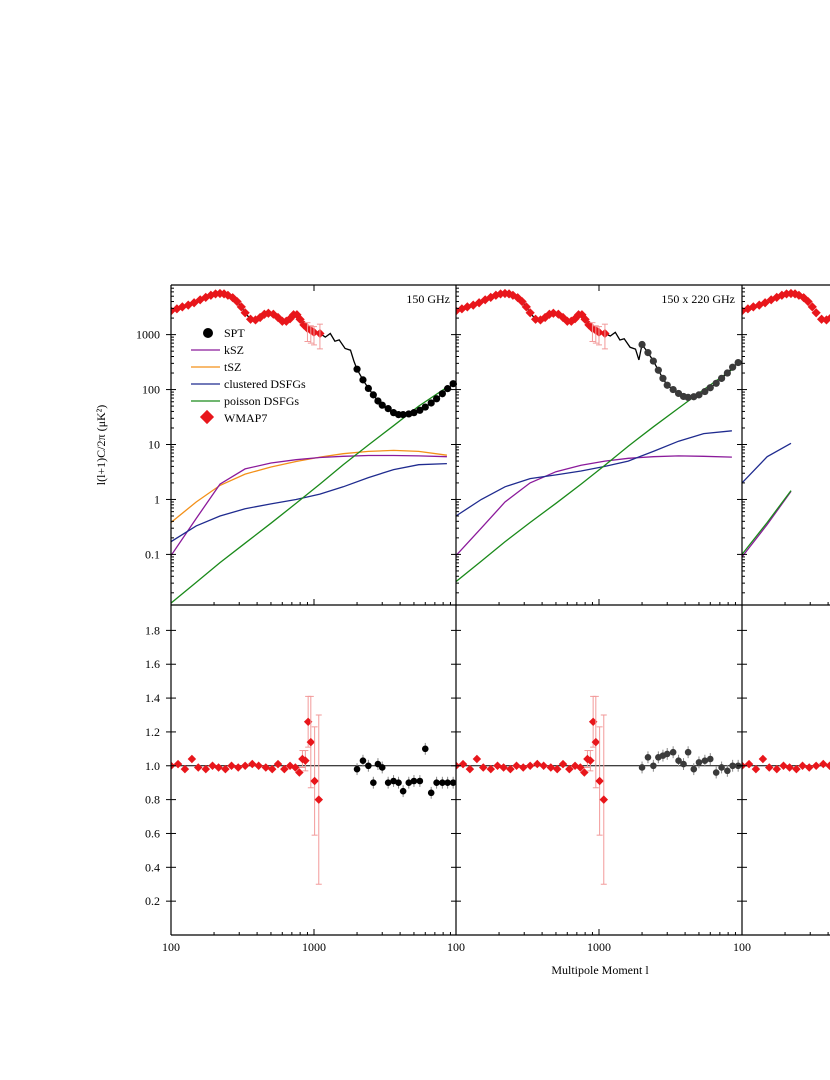  Describe the element at coordinates (207, 417) in the screenshot. I see `legend-marker-wmap7` at that location.